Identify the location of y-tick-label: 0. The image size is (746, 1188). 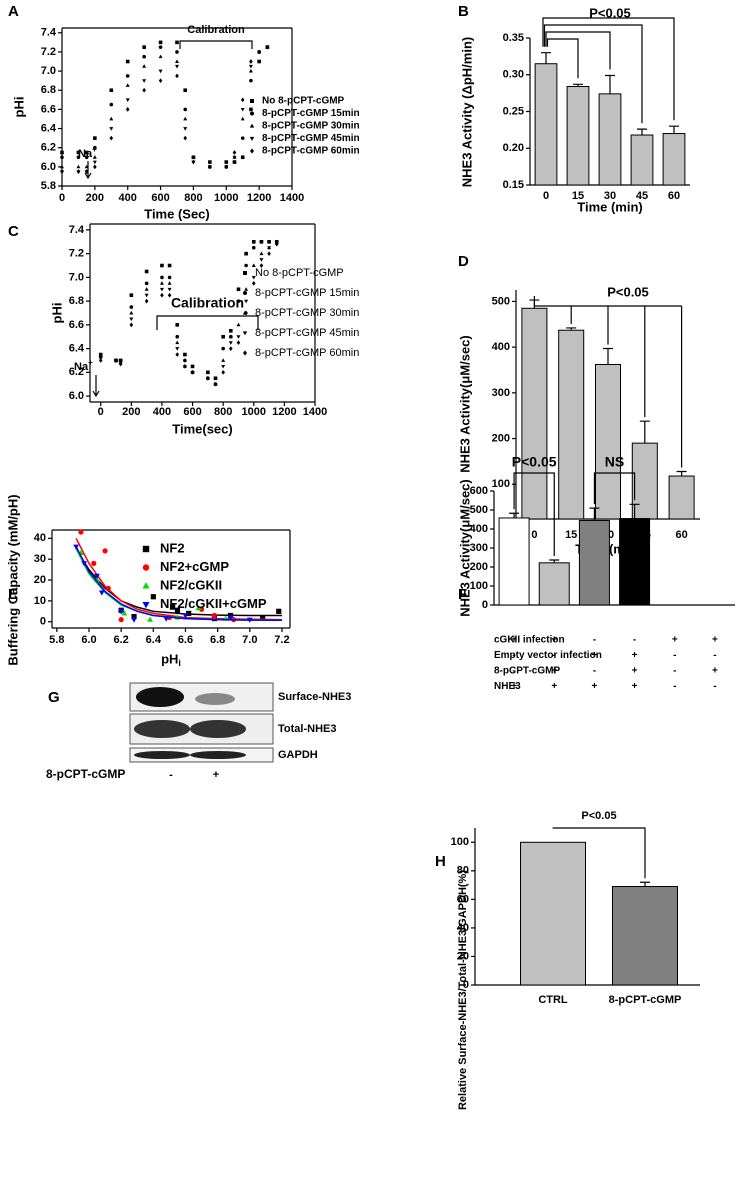
(466, 985).